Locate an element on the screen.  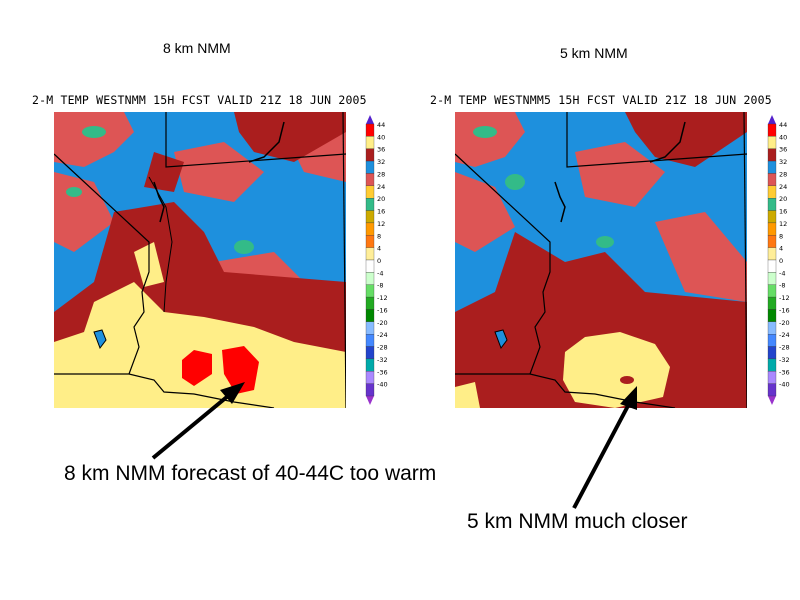
panel-title-8km: 8 km NMM is located at coordinates (197, 48).